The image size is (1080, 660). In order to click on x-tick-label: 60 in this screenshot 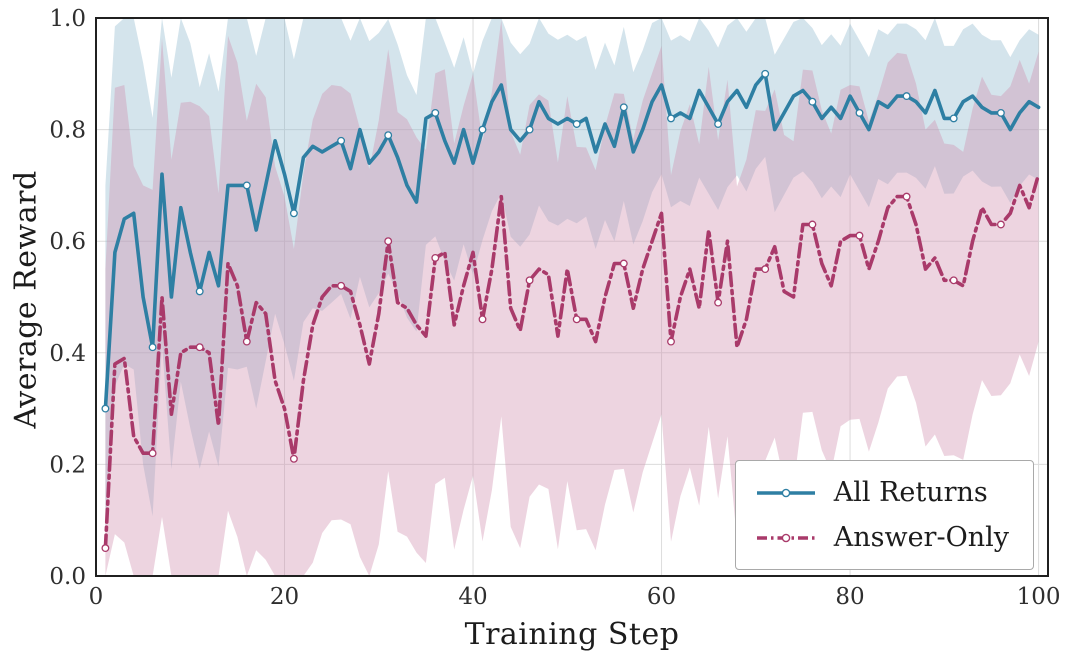, I will do `click(661, 597)`.